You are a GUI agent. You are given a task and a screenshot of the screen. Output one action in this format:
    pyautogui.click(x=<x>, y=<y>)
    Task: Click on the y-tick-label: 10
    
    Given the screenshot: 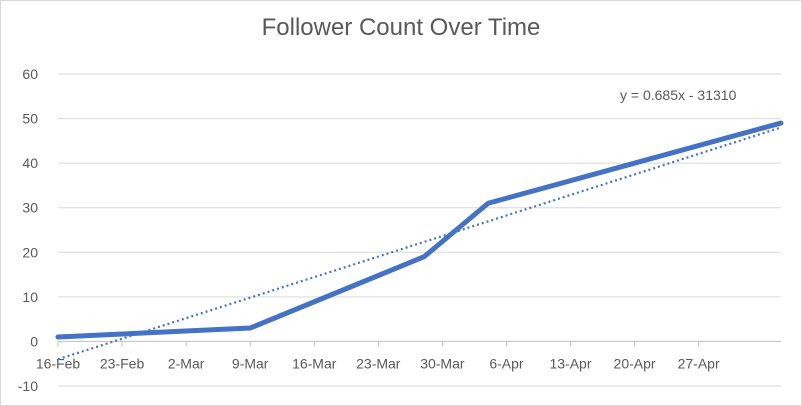 What is the action you would take?
    pyautogui.click(x=30, y=297)
    